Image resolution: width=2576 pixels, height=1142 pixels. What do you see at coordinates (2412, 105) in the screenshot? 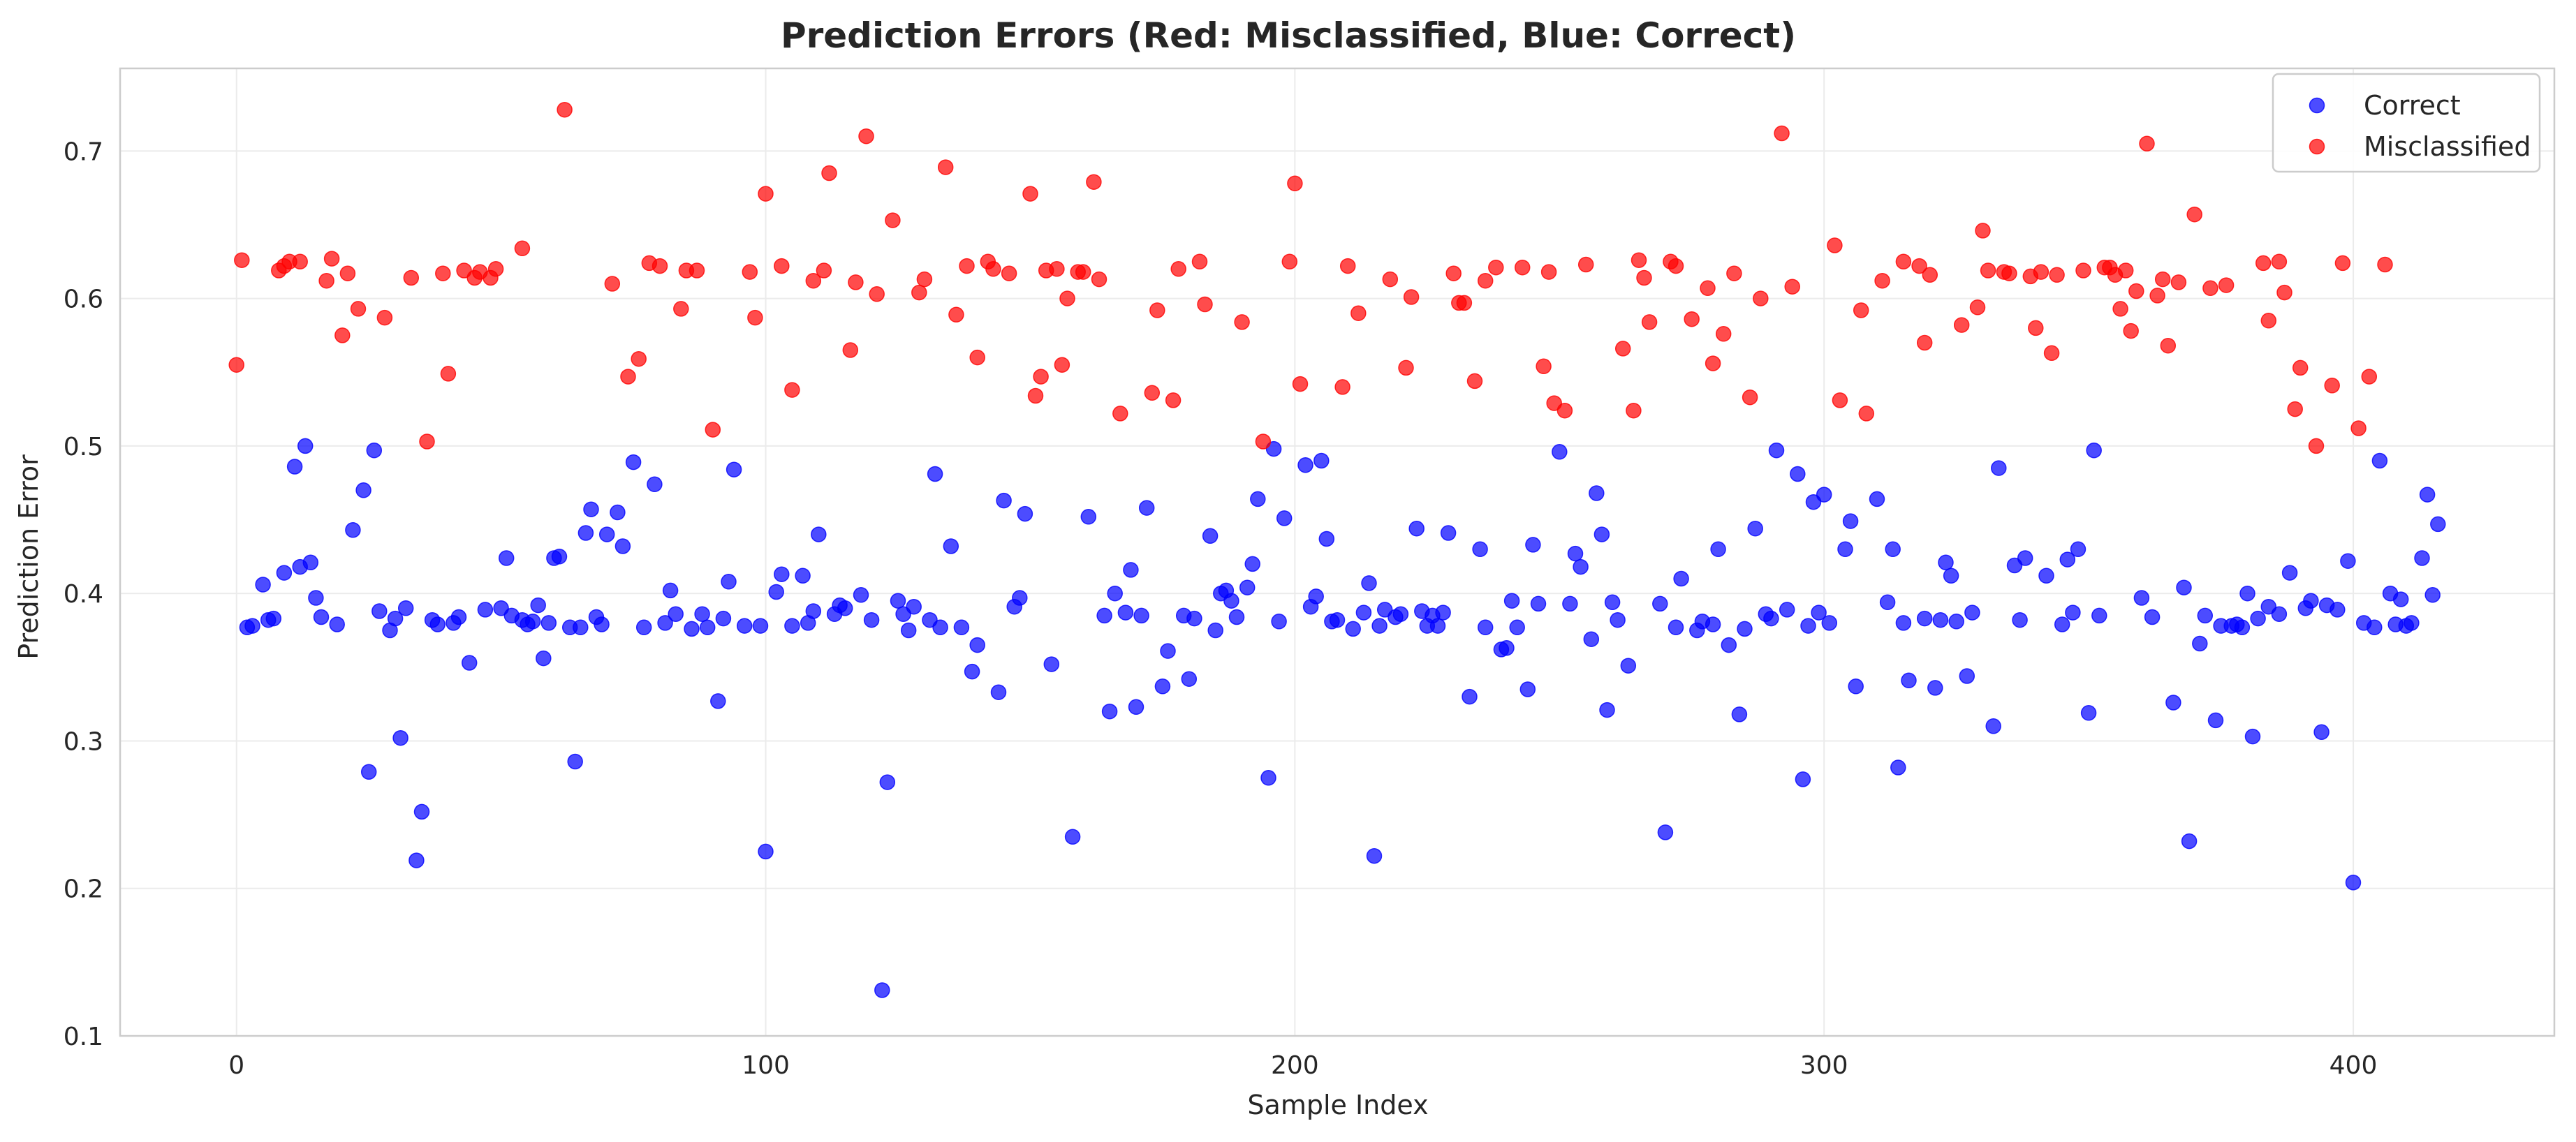
I see `legend-label-correct: Correct` at bounding box center [2412, 105].